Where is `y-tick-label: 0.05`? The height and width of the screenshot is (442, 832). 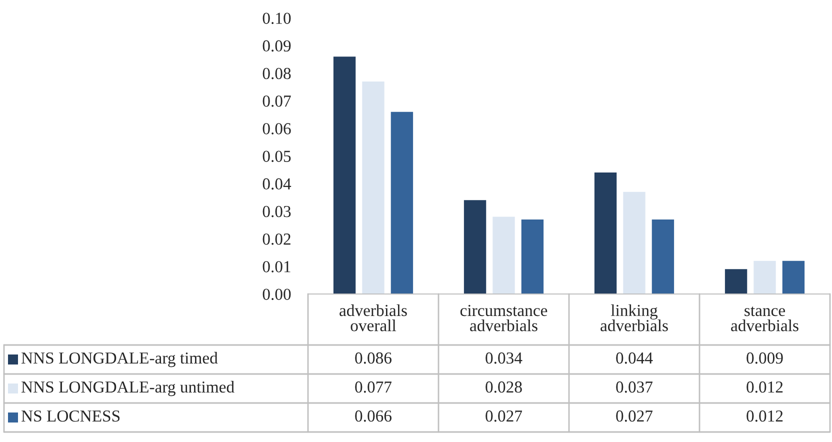
y-tick-label: 0.05 is located at coordinates (276, 156).